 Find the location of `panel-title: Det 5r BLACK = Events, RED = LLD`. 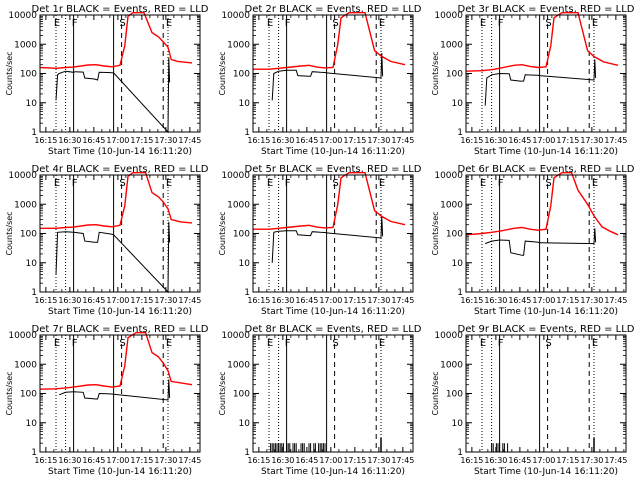

panel-title: Det 5r BLACK = Events, RED = LLD is located at coordinates (333, 169).